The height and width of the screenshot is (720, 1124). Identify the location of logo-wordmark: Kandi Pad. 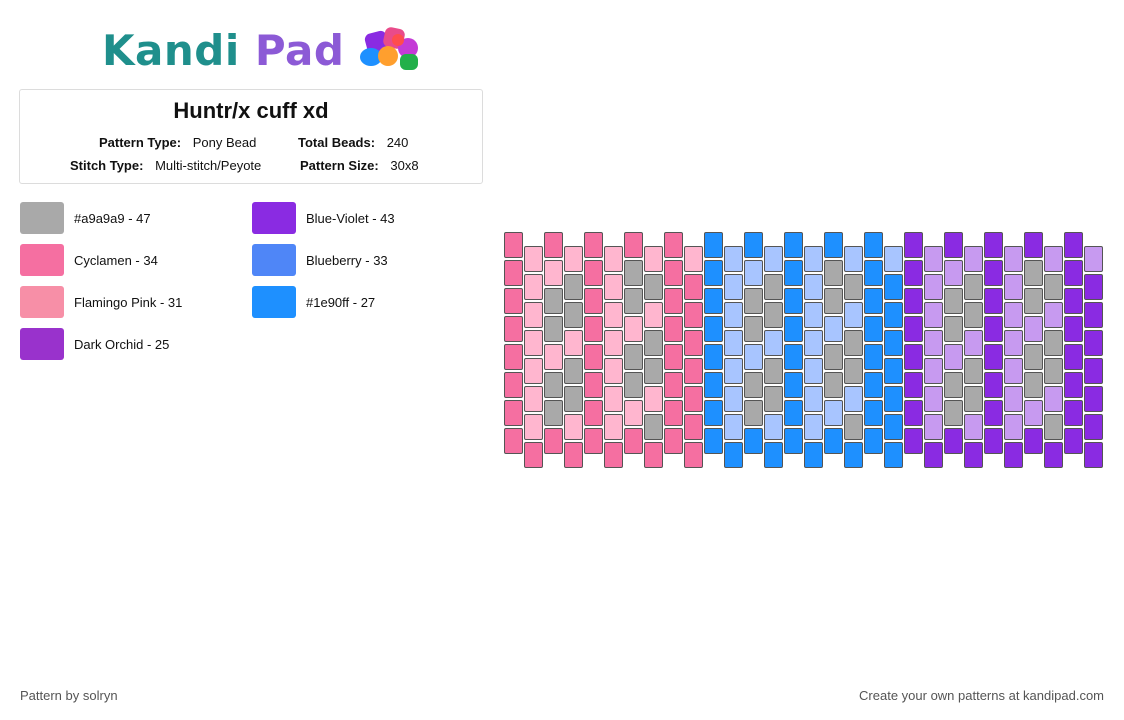
(223, 50).